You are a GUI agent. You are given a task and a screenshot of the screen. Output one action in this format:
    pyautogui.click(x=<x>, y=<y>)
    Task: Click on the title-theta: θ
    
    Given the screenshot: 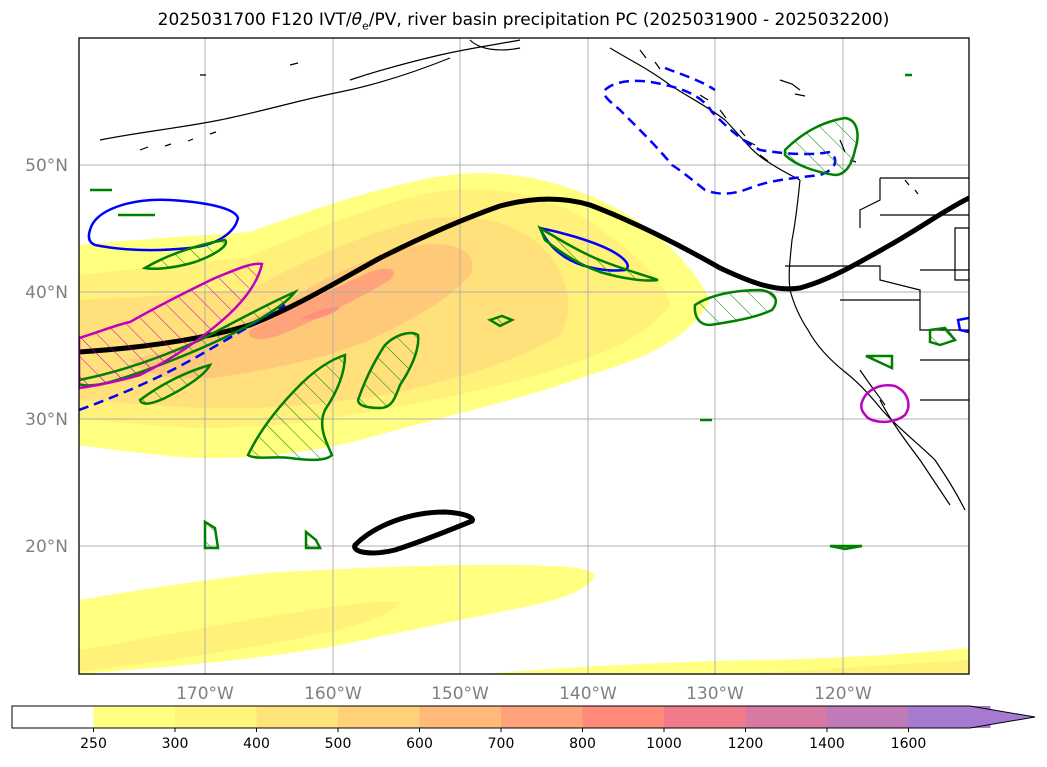 What is the action you would take?
    pyautogui.click(x=356, y=20)
    